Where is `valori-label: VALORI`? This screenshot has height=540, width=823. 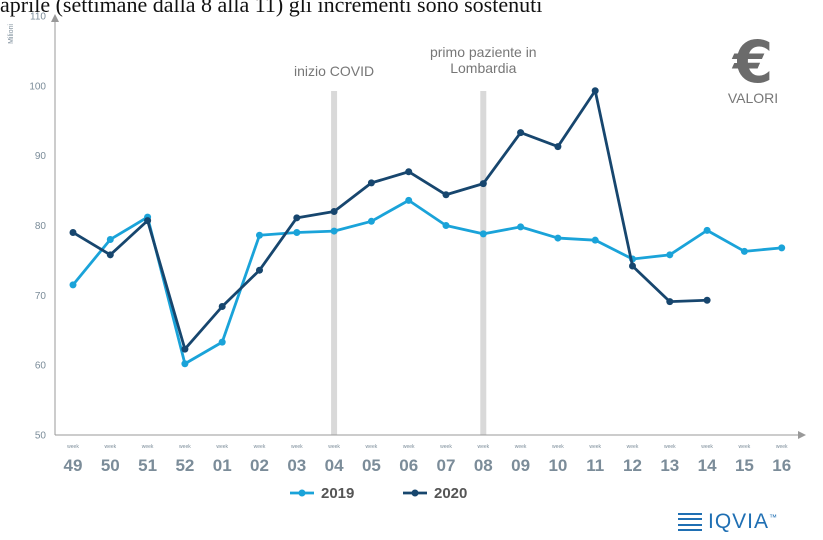 valori-label: VALORI is located at coordinates (753, 98).